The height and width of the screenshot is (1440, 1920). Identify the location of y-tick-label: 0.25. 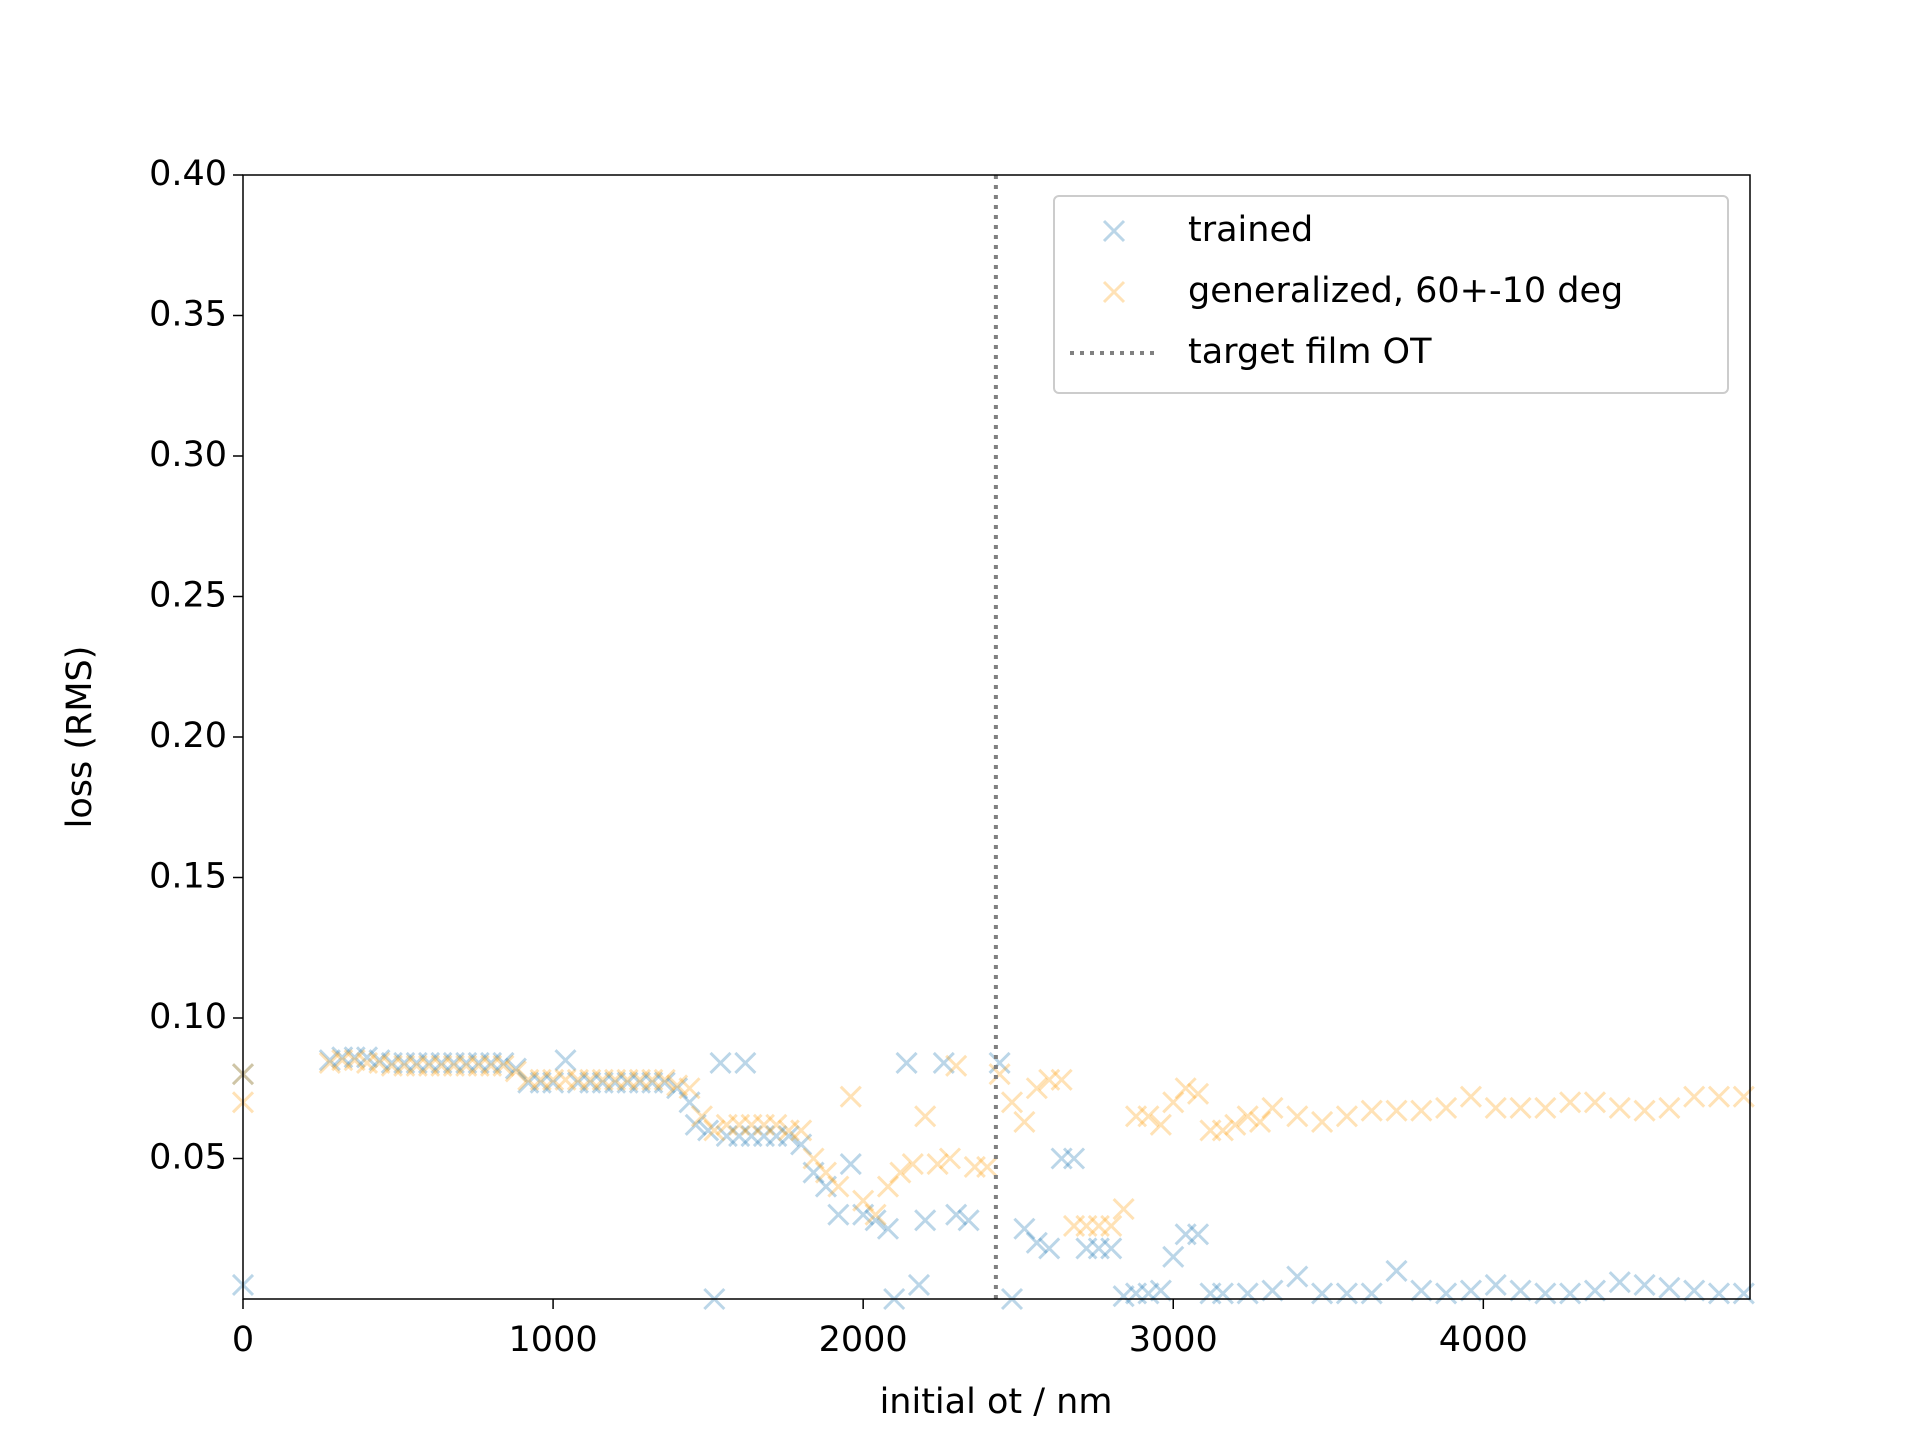
(188, 596).